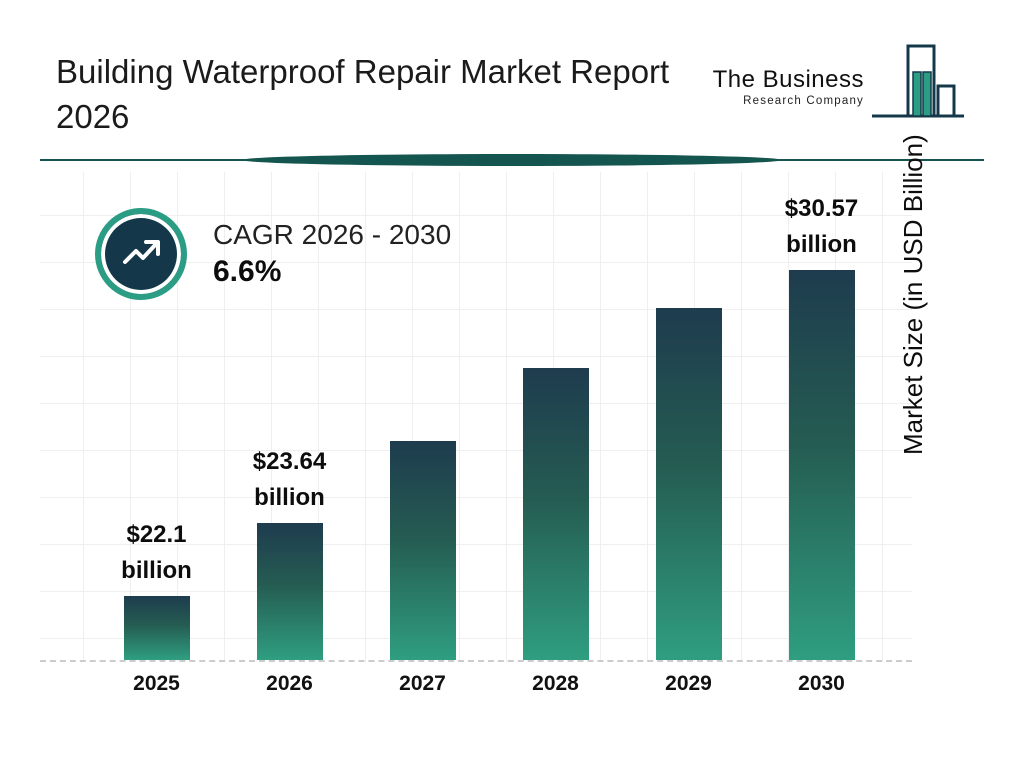  Describe the element at coordinates (156, 570) in the screenshot. I see `value-unit-2025: billion` at that location.